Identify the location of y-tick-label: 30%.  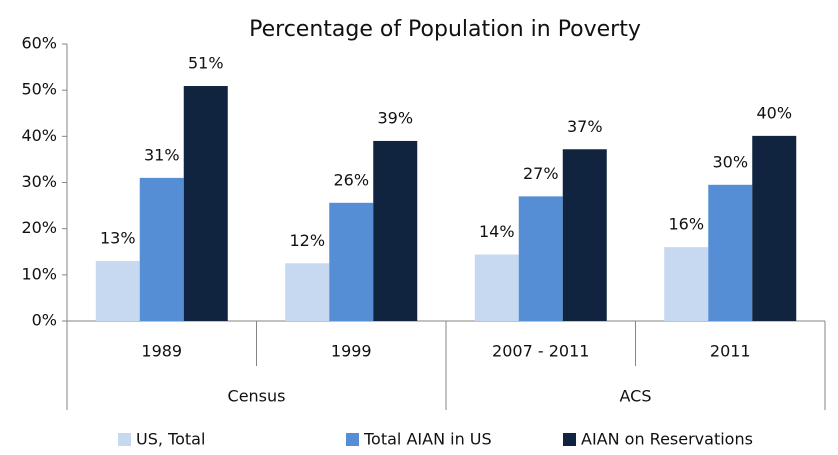
(39, 181).